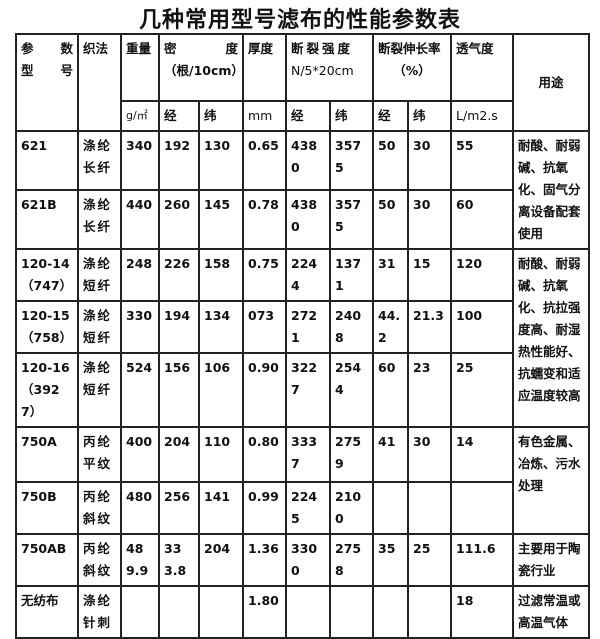 Image resolution: width=600 pixels, height=639 pixels. What do you see at coordinates (264, 116) in the screenshot?
I see `unit-thickness: mm` at bounding box center [264, 116].